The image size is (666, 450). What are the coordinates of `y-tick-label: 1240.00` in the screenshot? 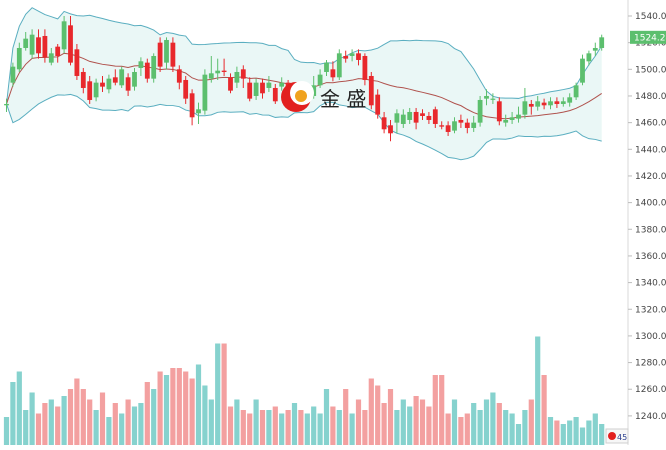 It's located at (650, 417).